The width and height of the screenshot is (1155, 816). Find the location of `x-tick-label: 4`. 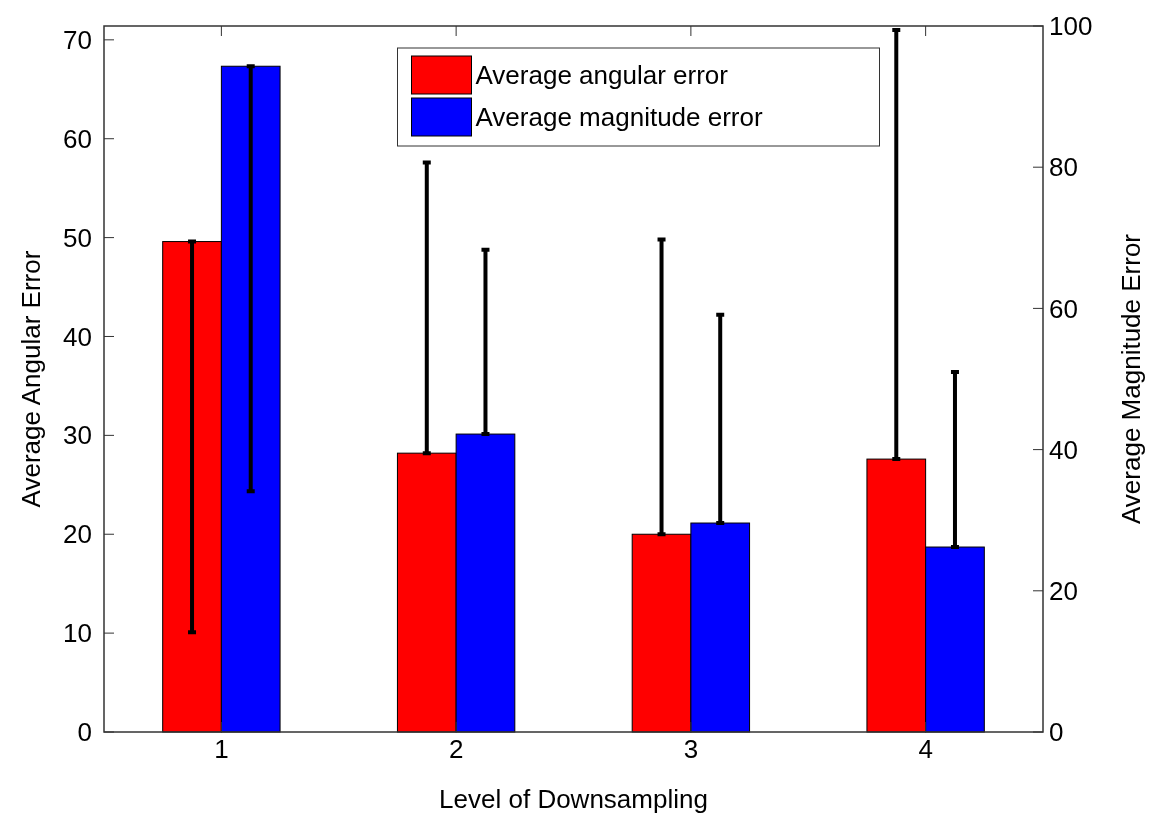

x-tick-label: 4 is located at coordinates (925, 749).